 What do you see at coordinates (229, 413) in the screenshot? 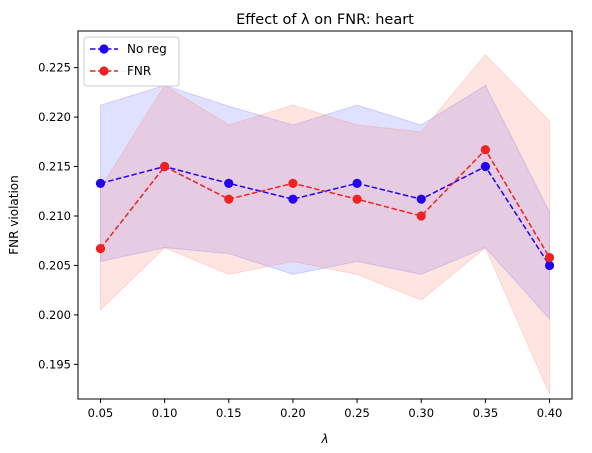
I see `x-tick-label: 0.15` at bounding box center [229, 413].